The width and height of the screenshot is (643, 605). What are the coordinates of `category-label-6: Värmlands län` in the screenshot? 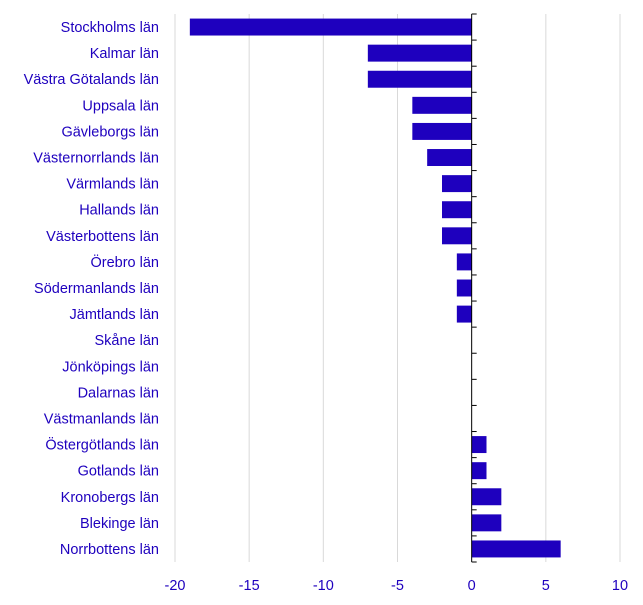 It's located at (112, 185).